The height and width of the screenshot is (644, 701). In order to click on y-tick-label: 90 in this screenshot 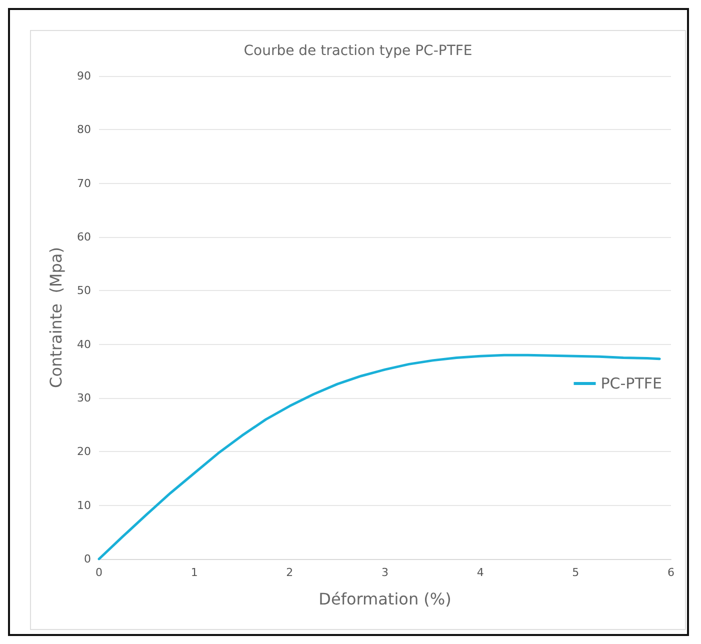, I will do `click(84, 76)`.